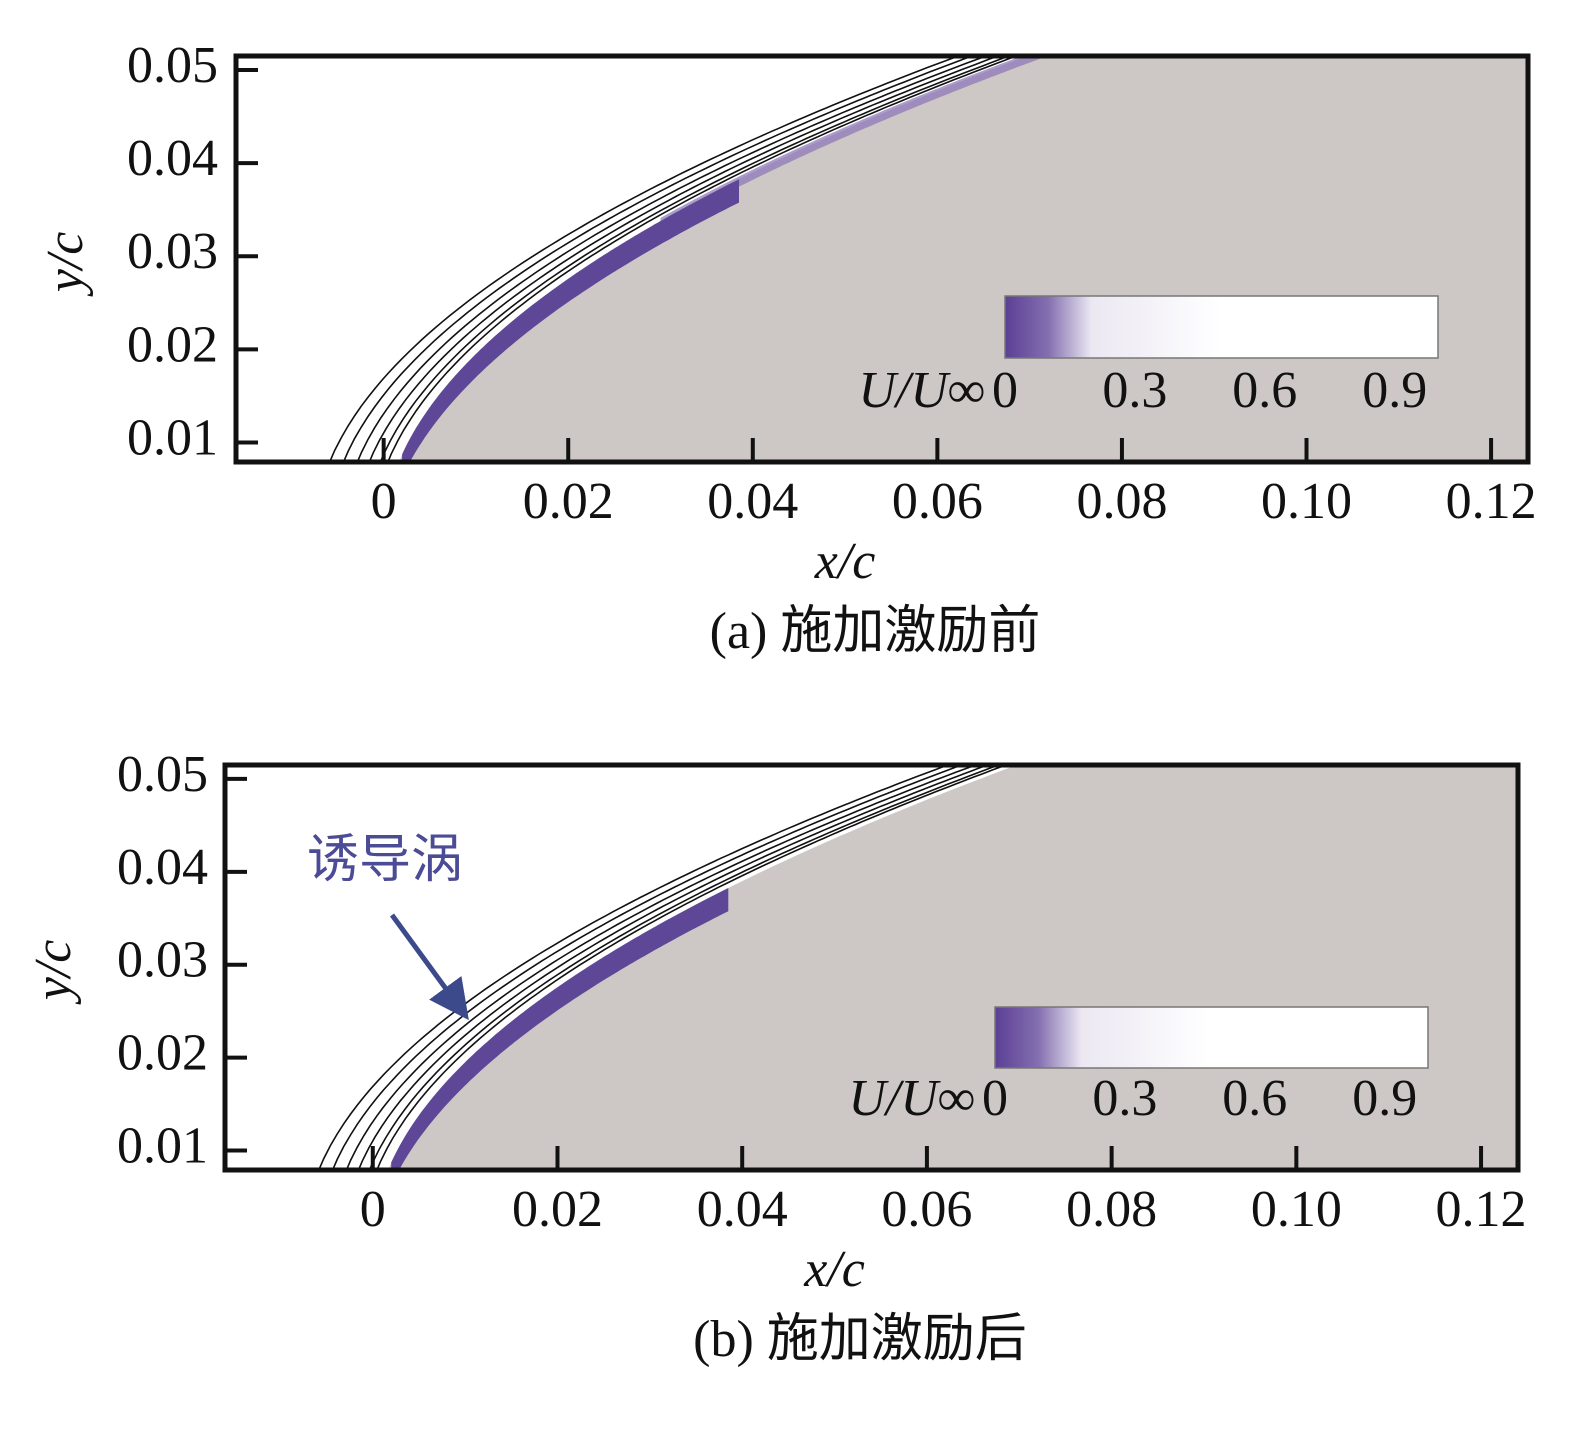 This screenshot has width=1572, height=1443. What do you see at coordinates (385, 860) in the screenshot?
I see `annotation: 诱导涡` at bounding box center [385, 860].